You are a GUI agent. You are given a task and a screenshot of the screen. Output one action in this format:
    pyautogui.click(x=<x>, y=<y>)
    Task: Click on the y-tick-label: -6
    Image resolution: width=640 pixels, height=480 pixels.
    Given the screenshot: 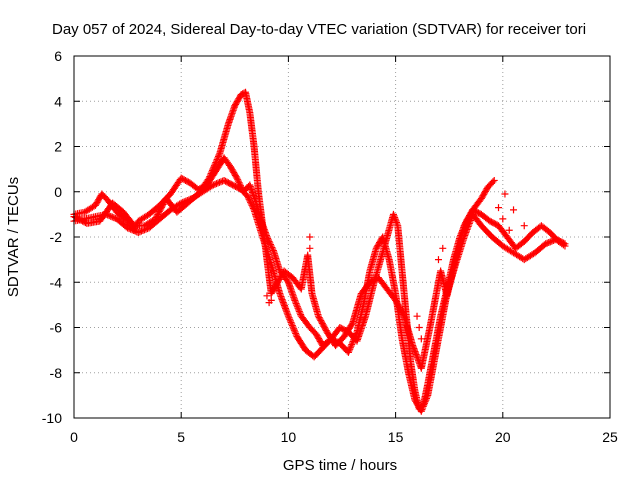 What is the action you would take?
    pyautogui.click(x=56, y=328)
    